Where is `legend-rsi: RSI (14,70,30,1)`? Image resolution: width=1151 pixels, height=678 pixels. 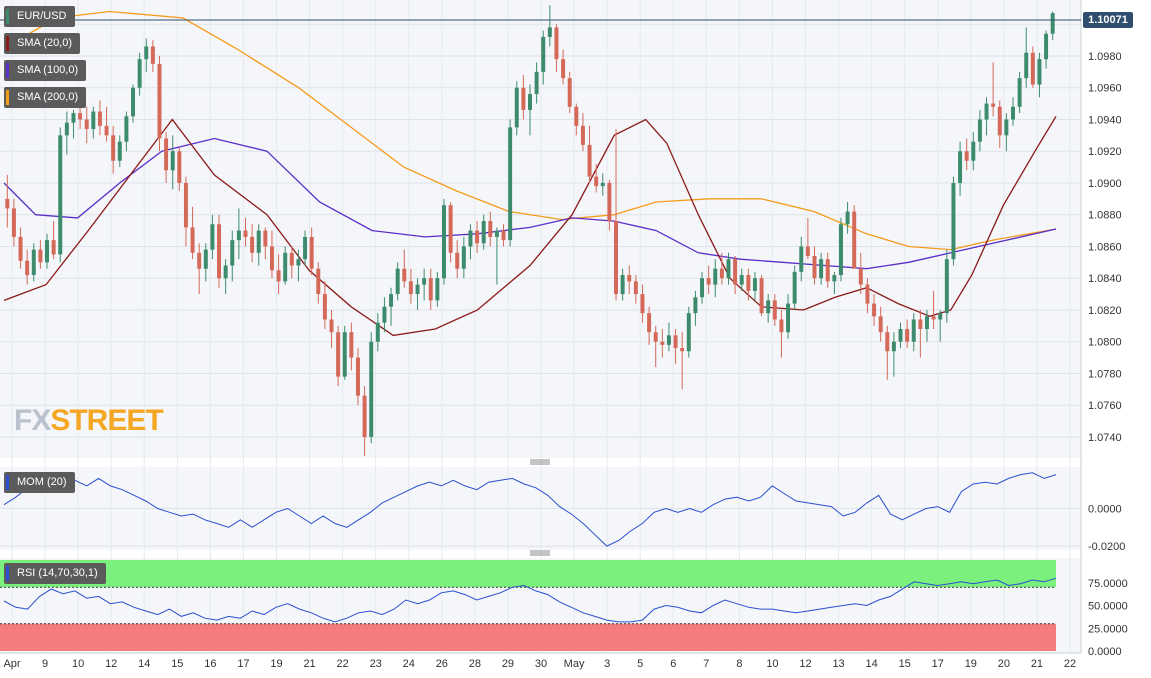
legend-rsi: RSI (14,70,30,1) is located at coordinates (55, 573).